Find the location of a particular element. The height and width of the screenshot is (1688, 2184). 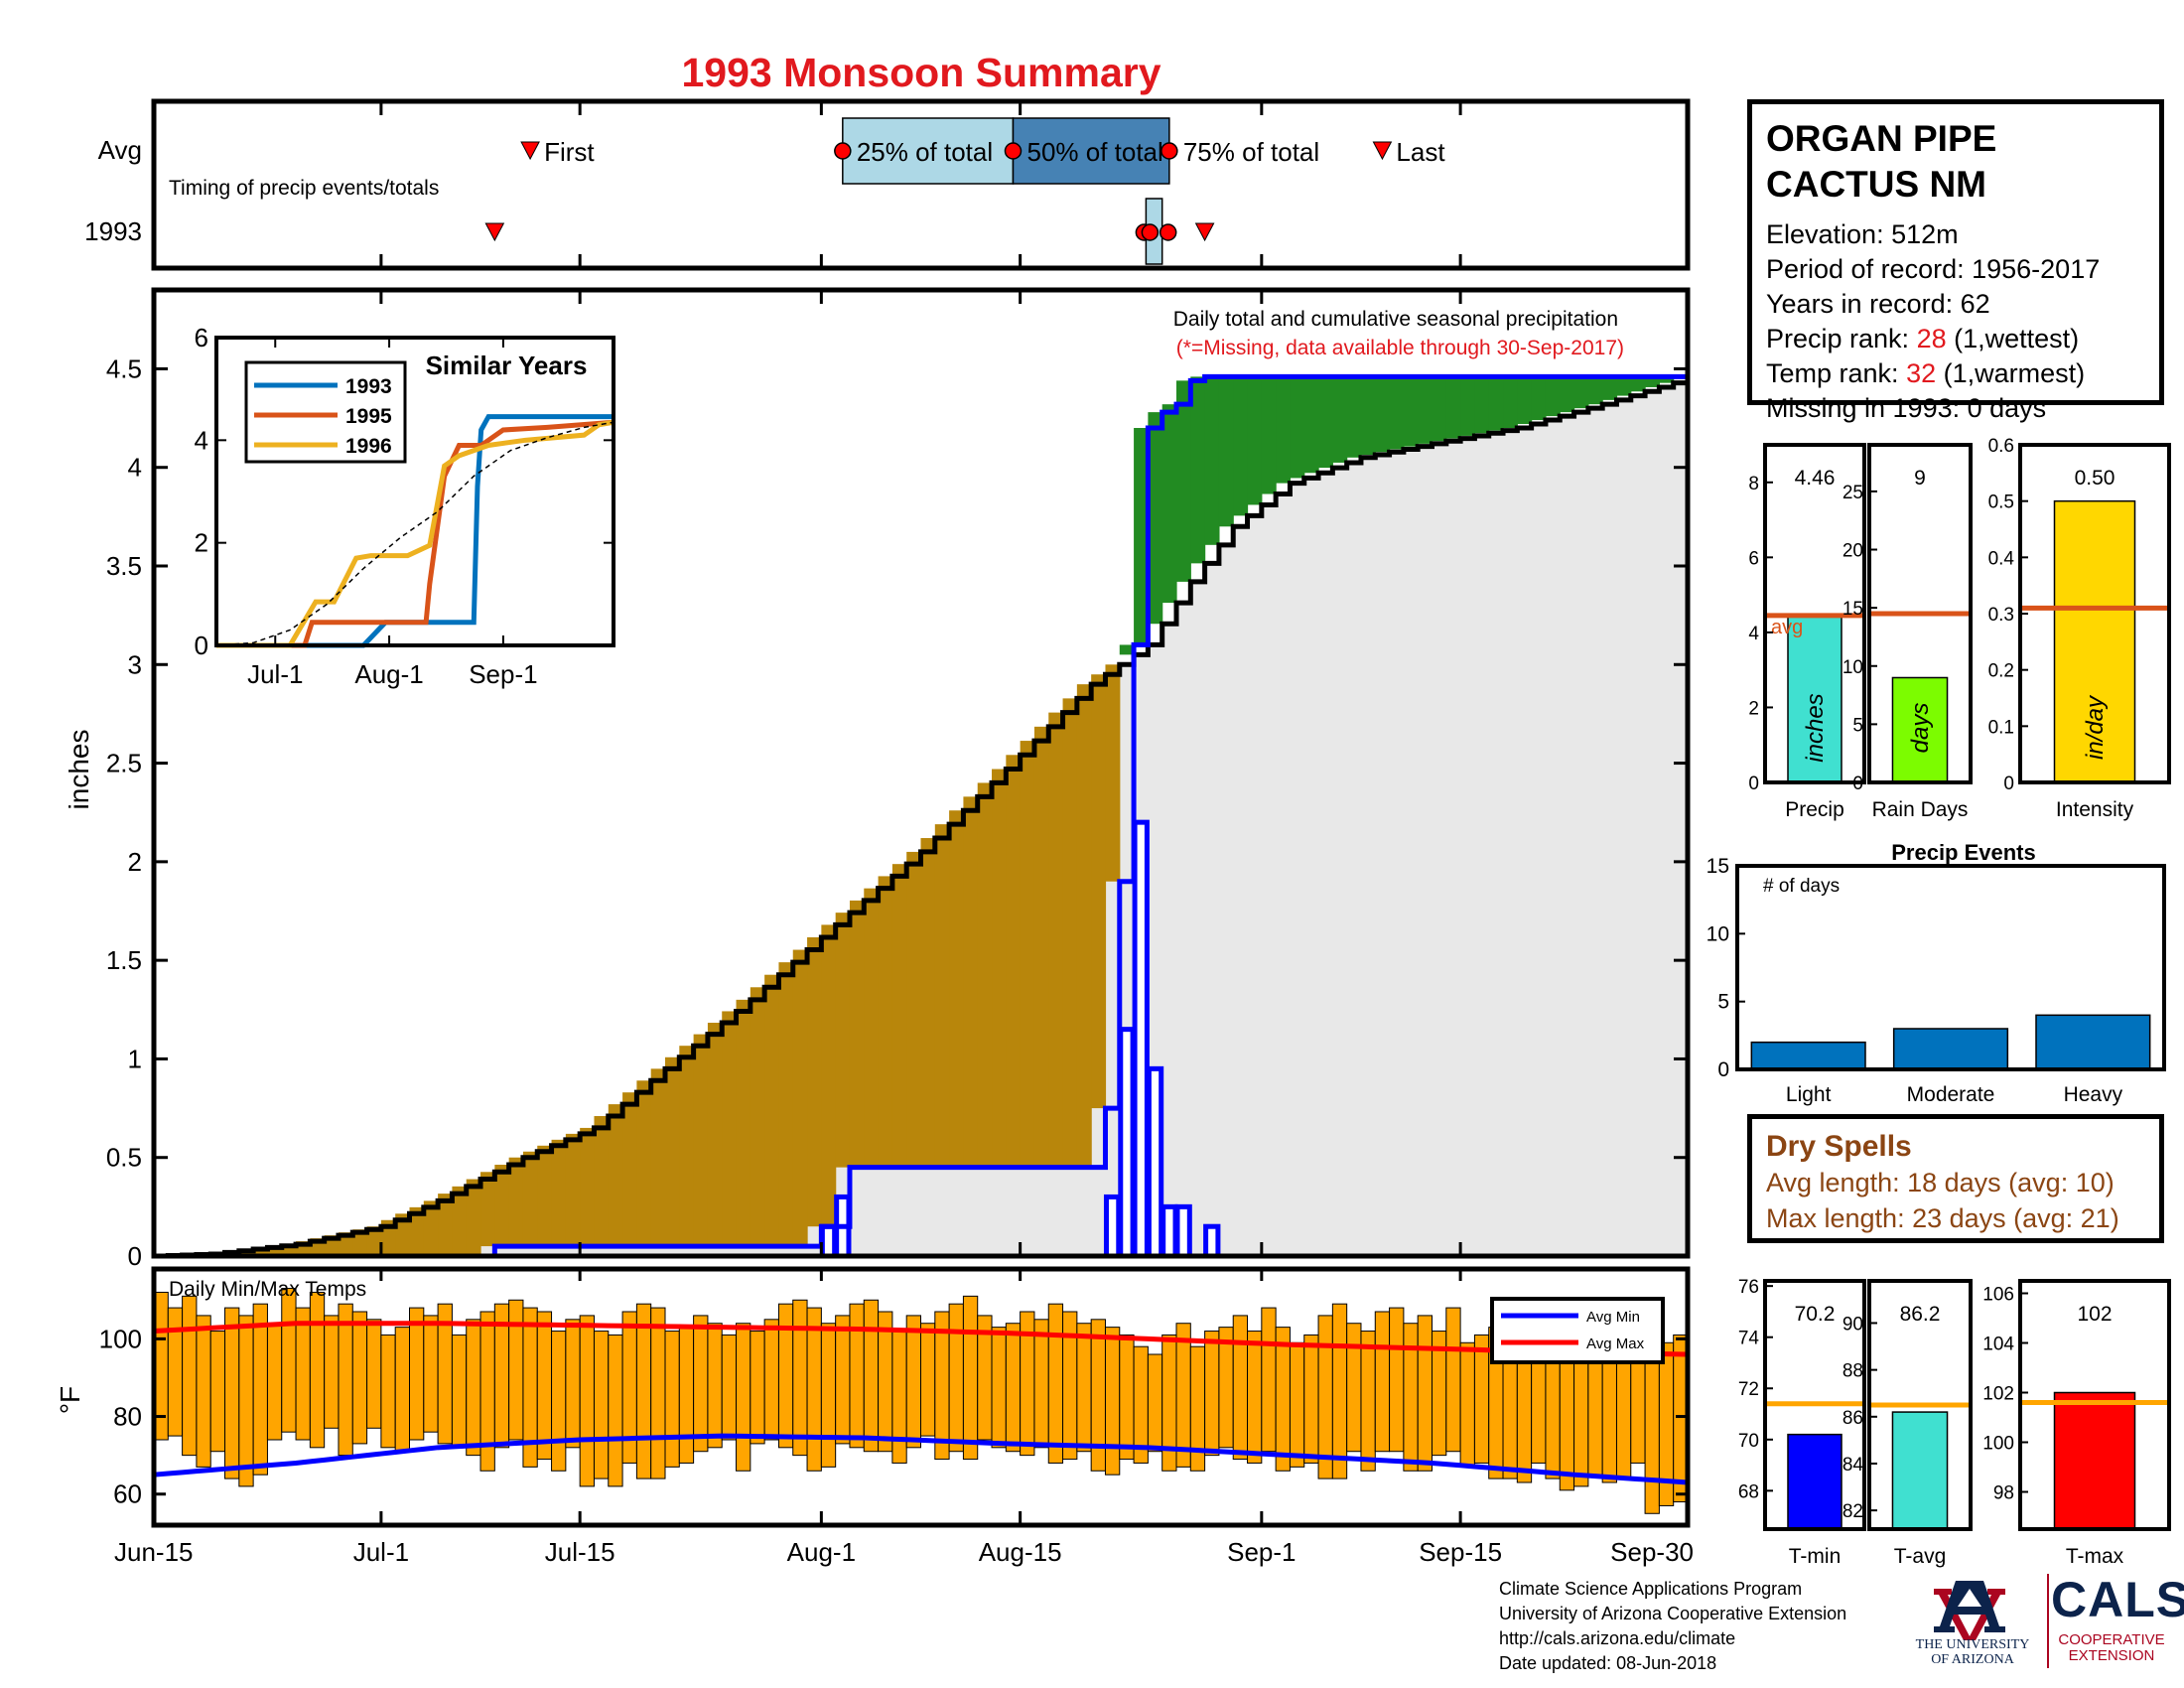

tmin-chart-y-tick-label: 68 is located at coordinates (1748, 1491).